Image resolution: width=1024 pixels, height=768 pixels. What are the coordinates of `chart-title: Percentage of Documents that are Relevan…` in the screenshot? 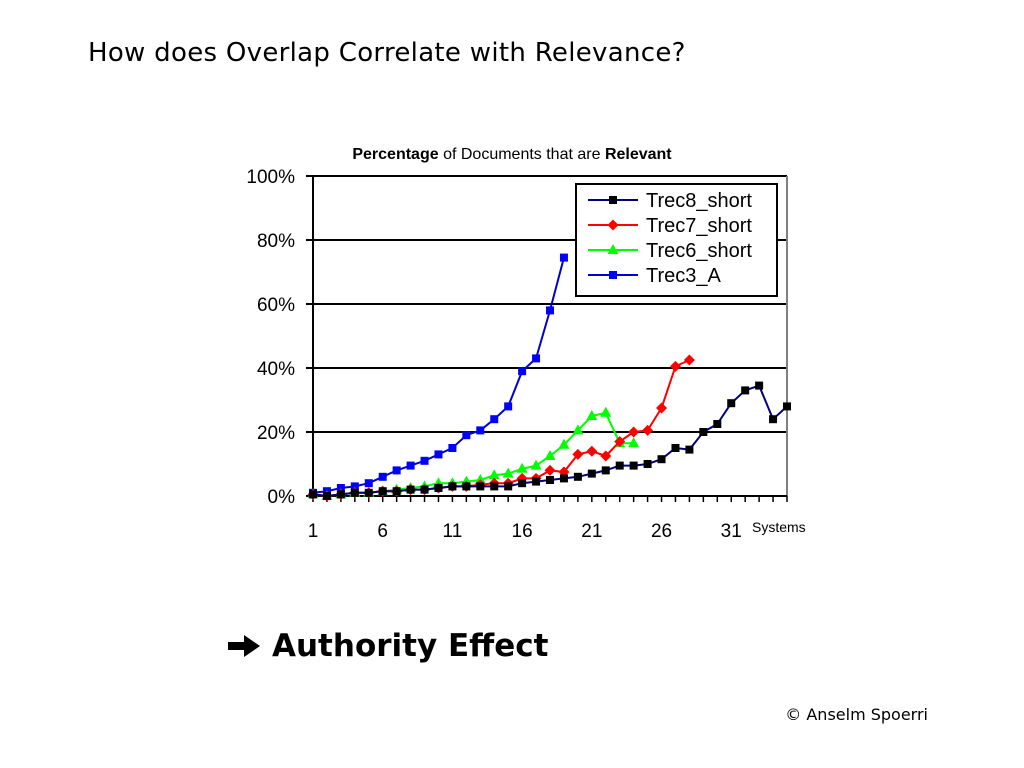 It's located at (512, 154).